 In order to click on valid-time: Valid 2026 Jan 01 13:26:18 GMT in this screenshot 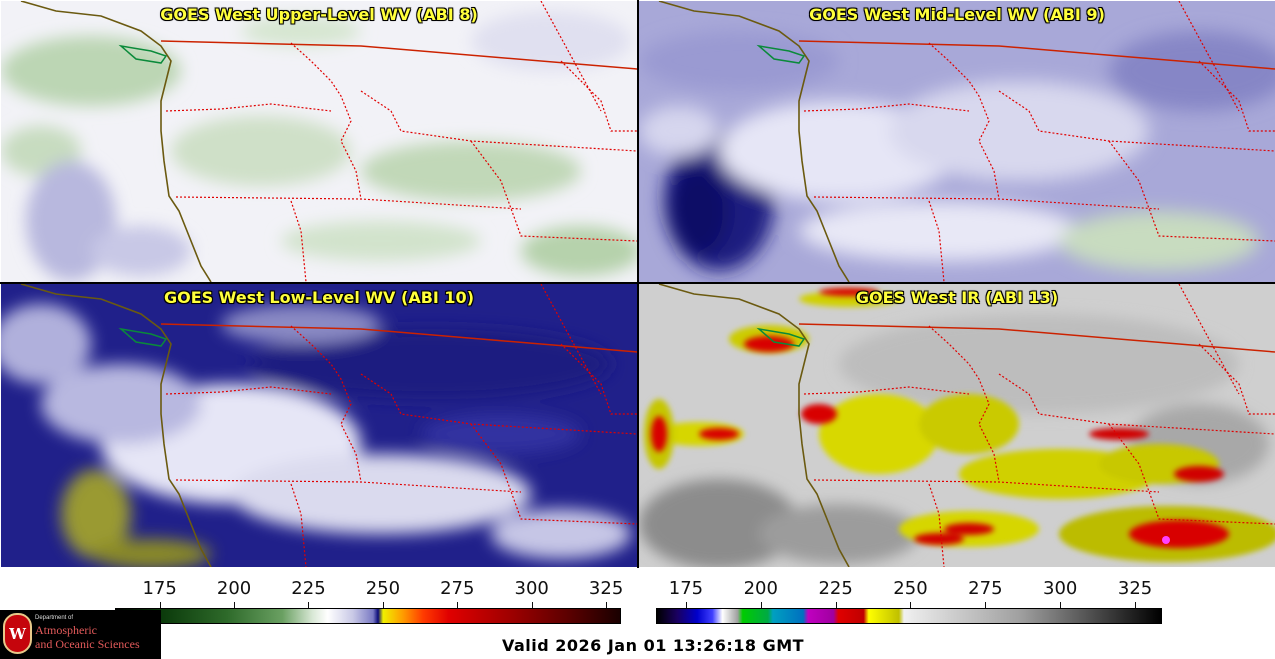, I will do `click(653, 645)`.